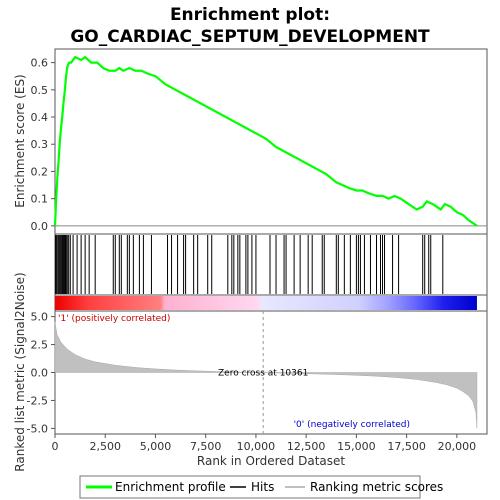 The width and height of the screenshot is (500, 500). Describe the element at coordinates (20, 140) in the screenshot. I see `es-ylabel: Enrichment score (ES)` at that location.